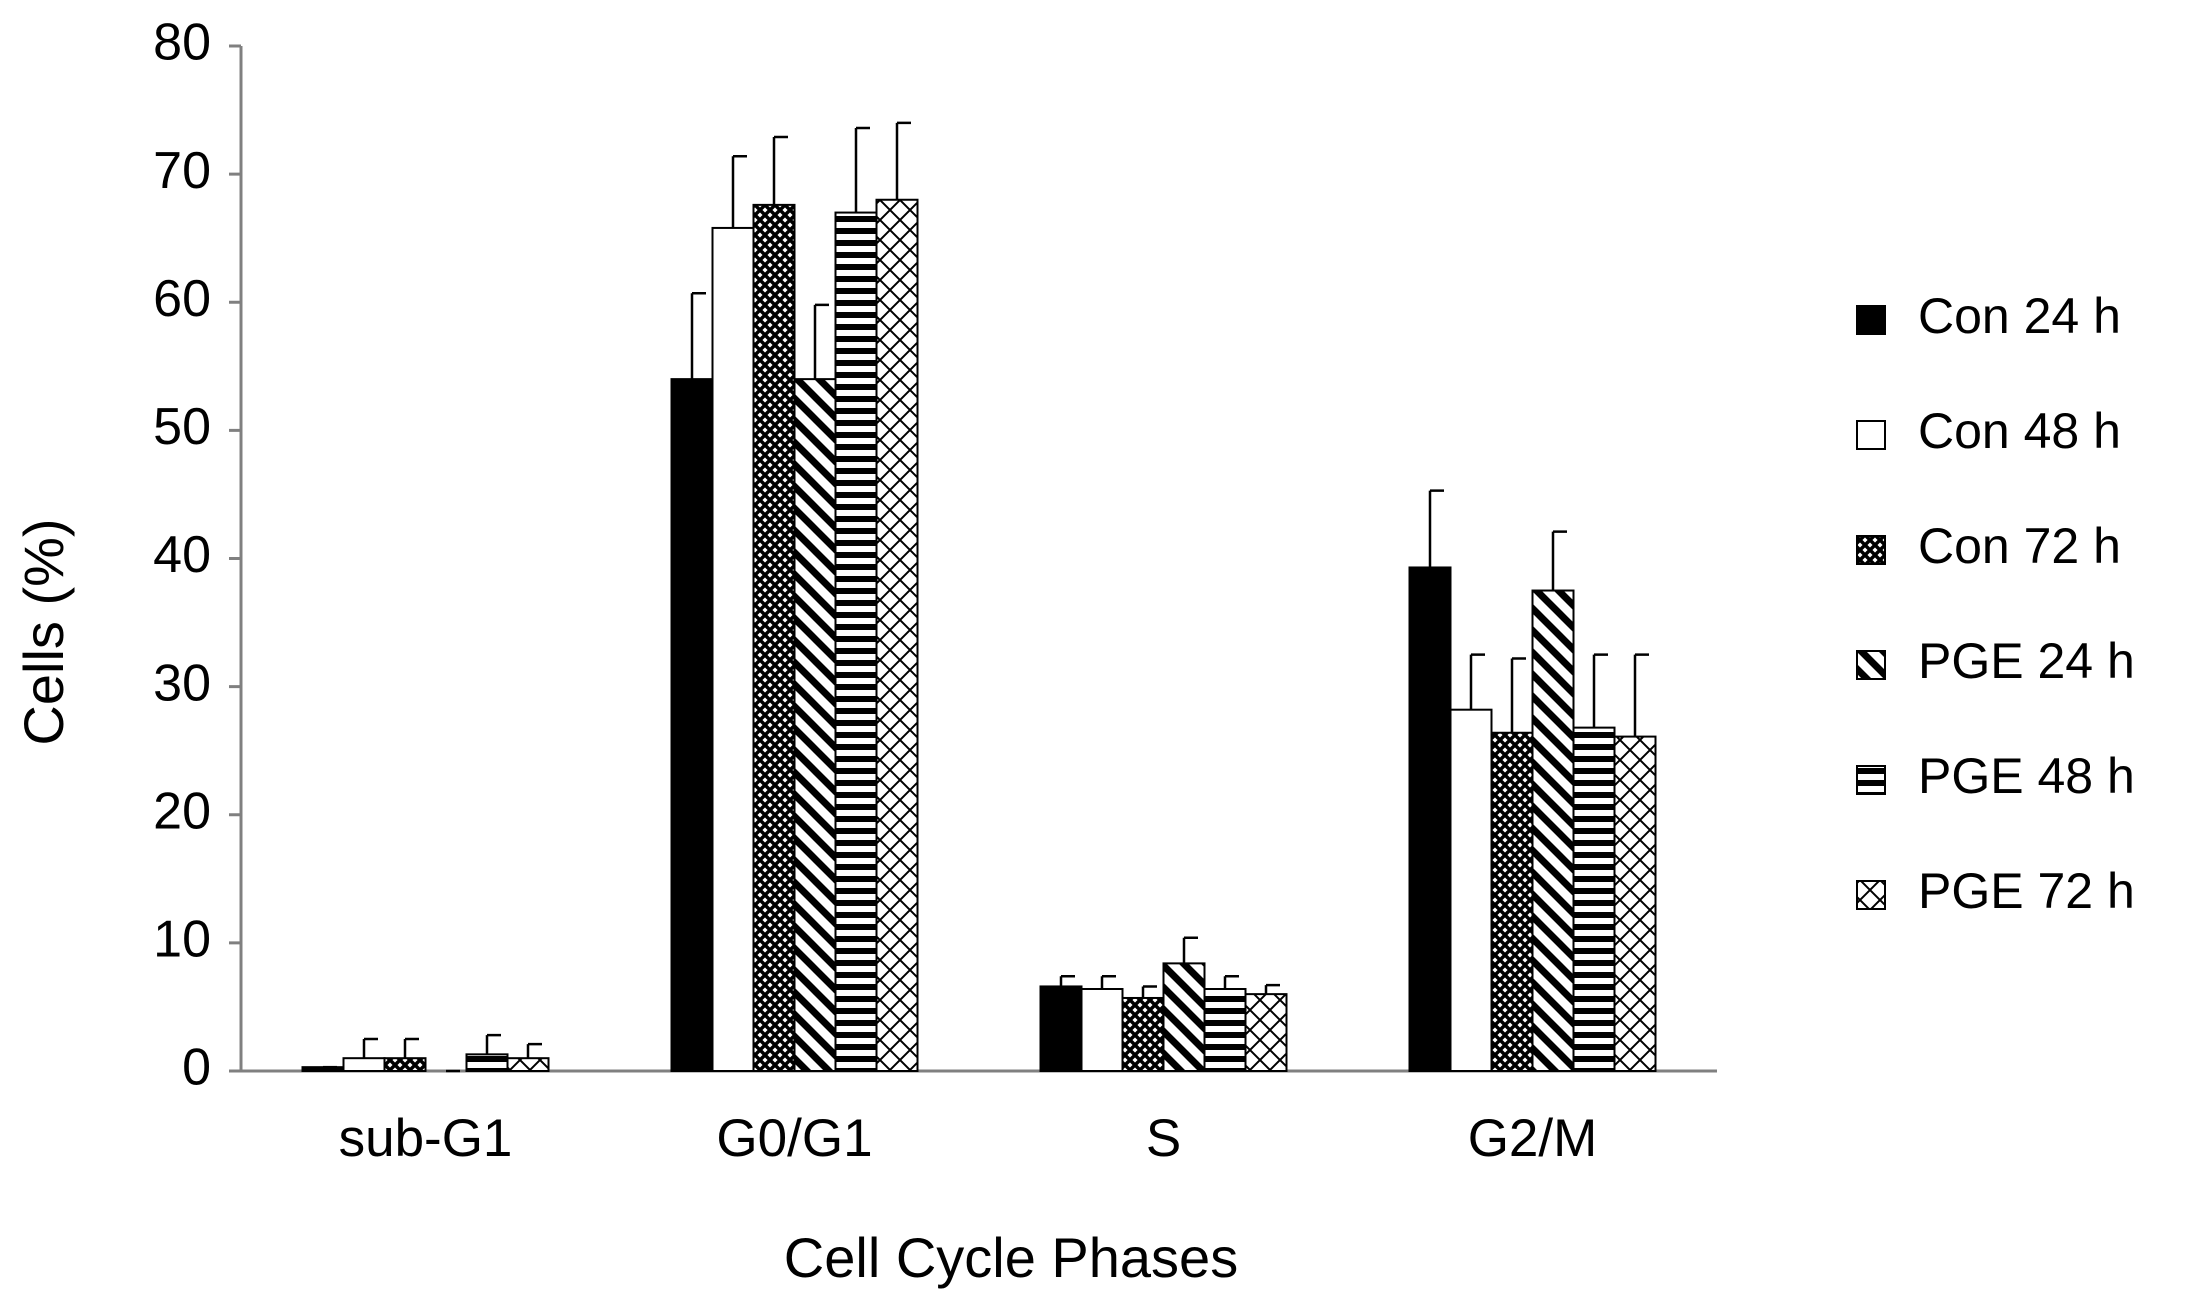 The image size is (2189, 1312). Describe the element at coordinates (182, 683) in the screenshot. I see `y-tick-label: 30` at that location.